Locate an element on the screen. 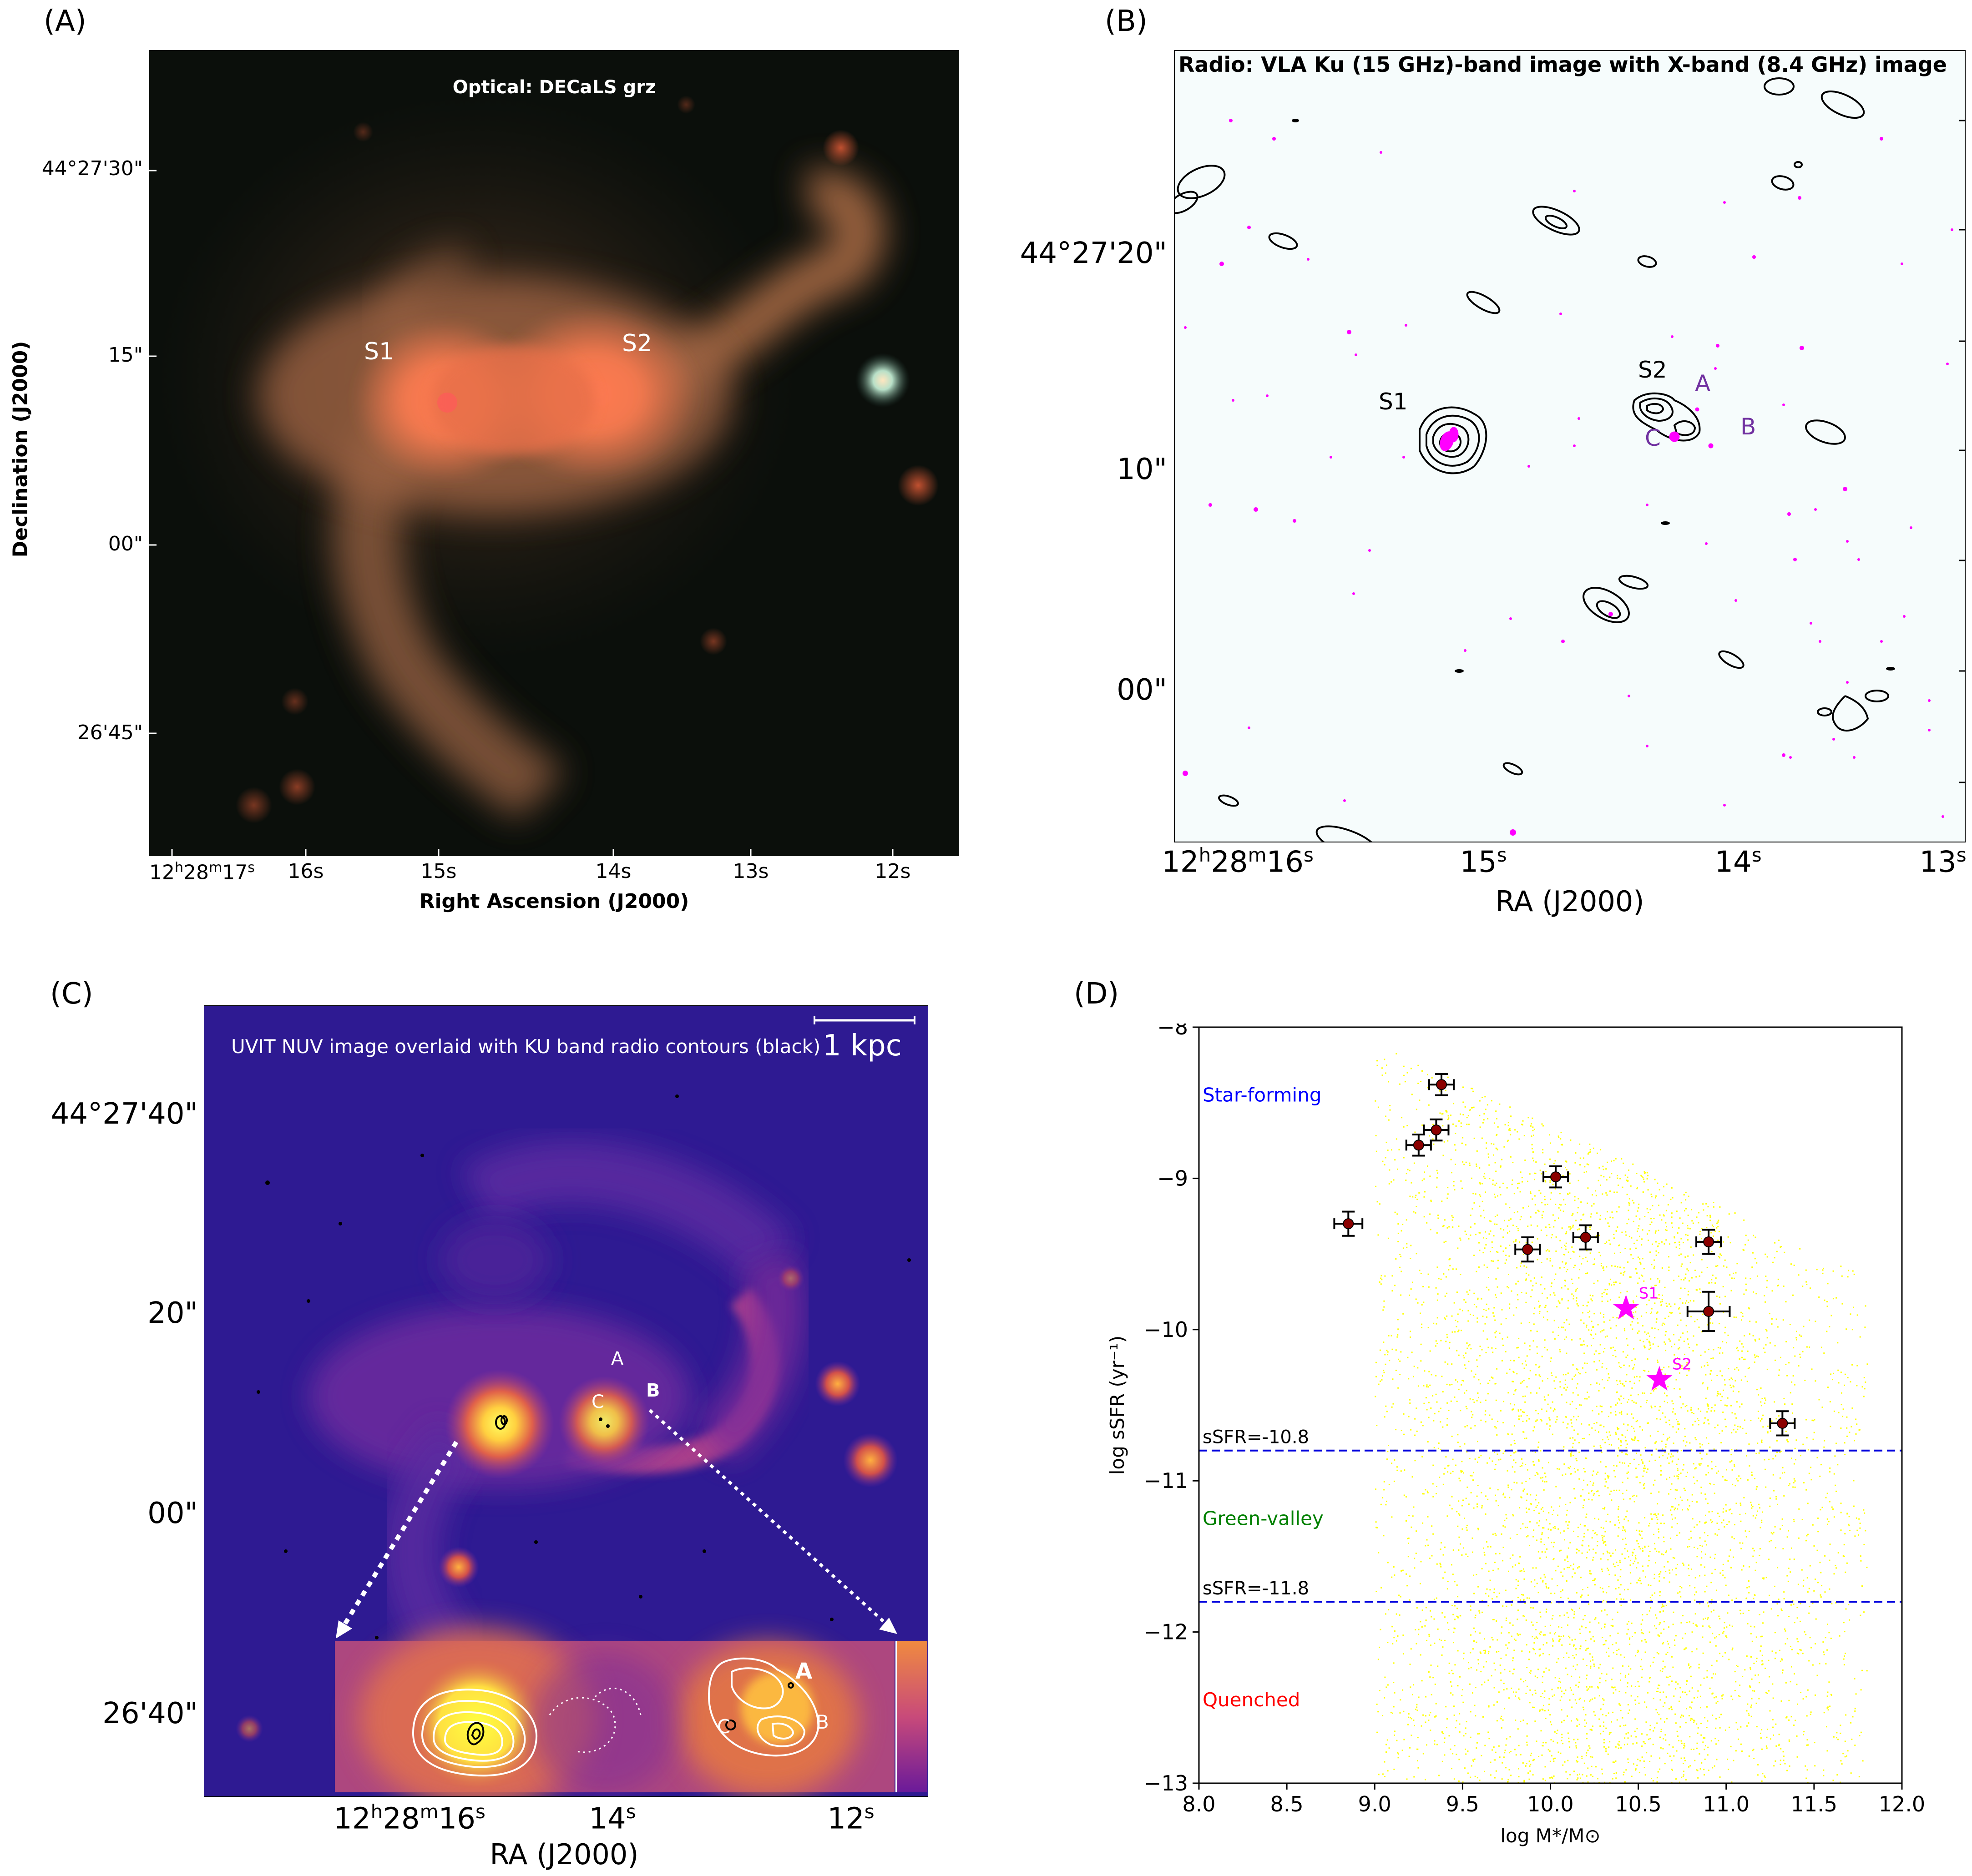  panel-c-dec-tick-2: 20" is located at coordinates (172, 1313).